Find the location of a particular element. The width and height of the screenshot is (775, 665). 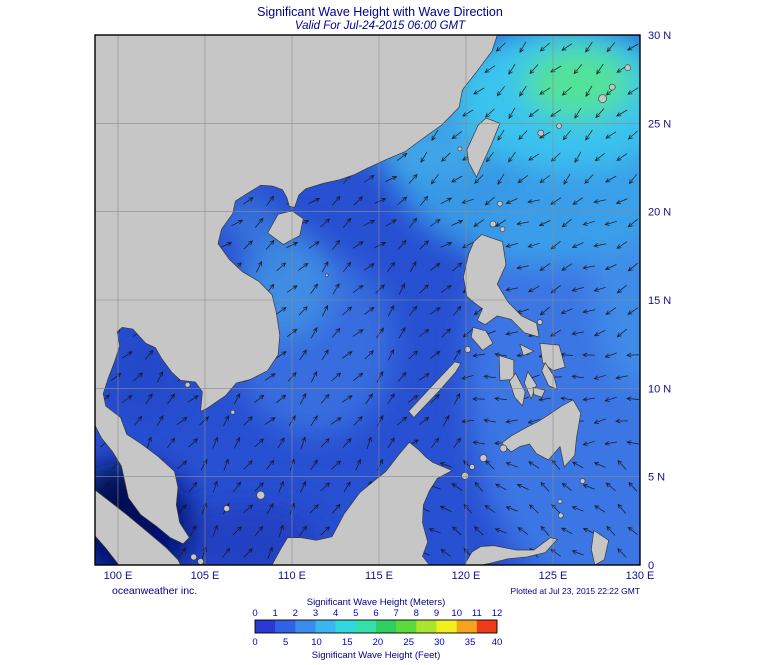

meters-tick-0: 0 is located at coordinates (254, 613).